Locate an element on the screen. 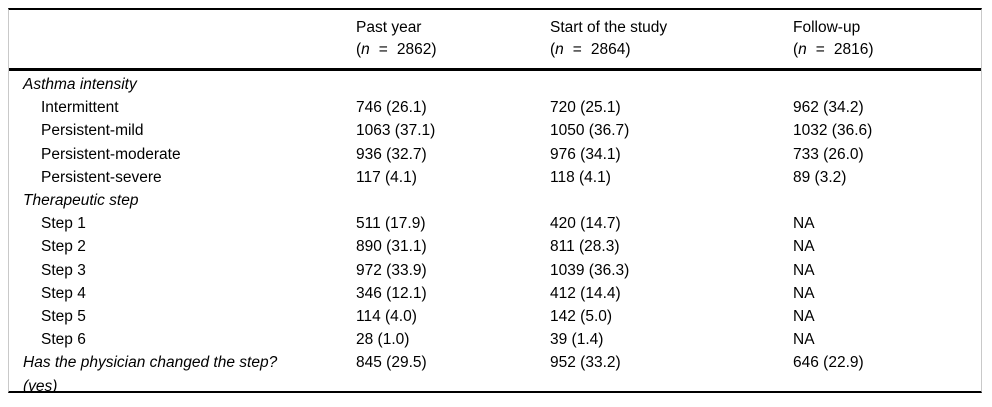 The width and height of the screenshot is (992, 407). column-n-count: (n = 2862) is located at coordinates (396, 49).